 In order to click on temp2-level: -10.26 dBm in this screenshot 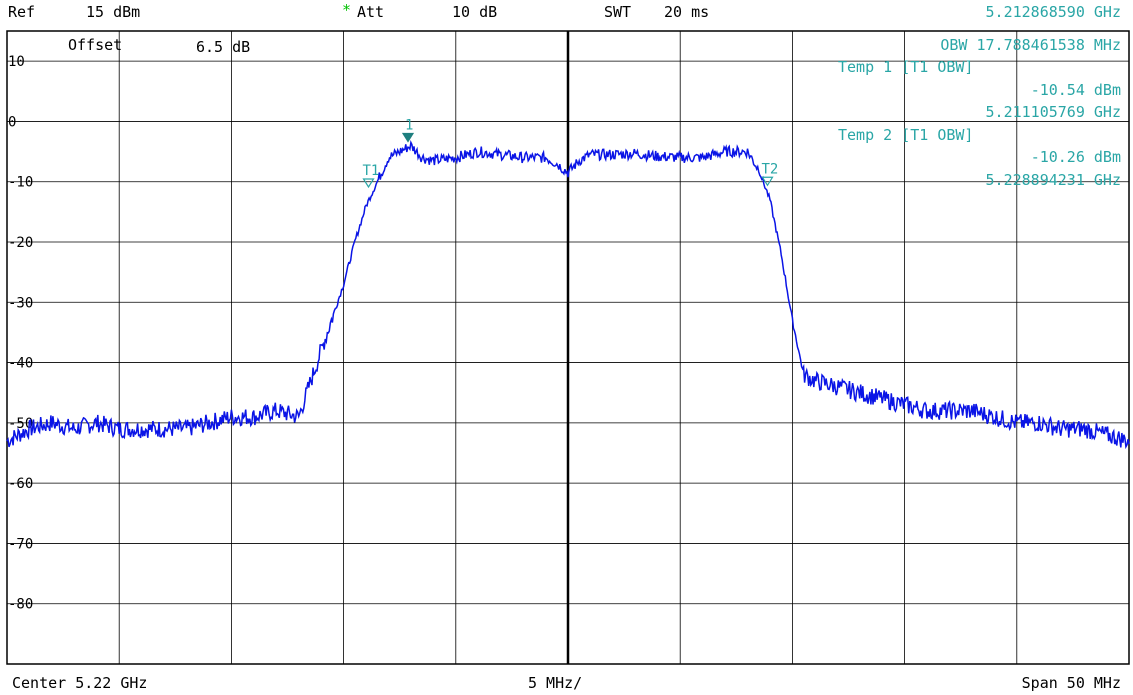, I will do `click(1075, 157)`.